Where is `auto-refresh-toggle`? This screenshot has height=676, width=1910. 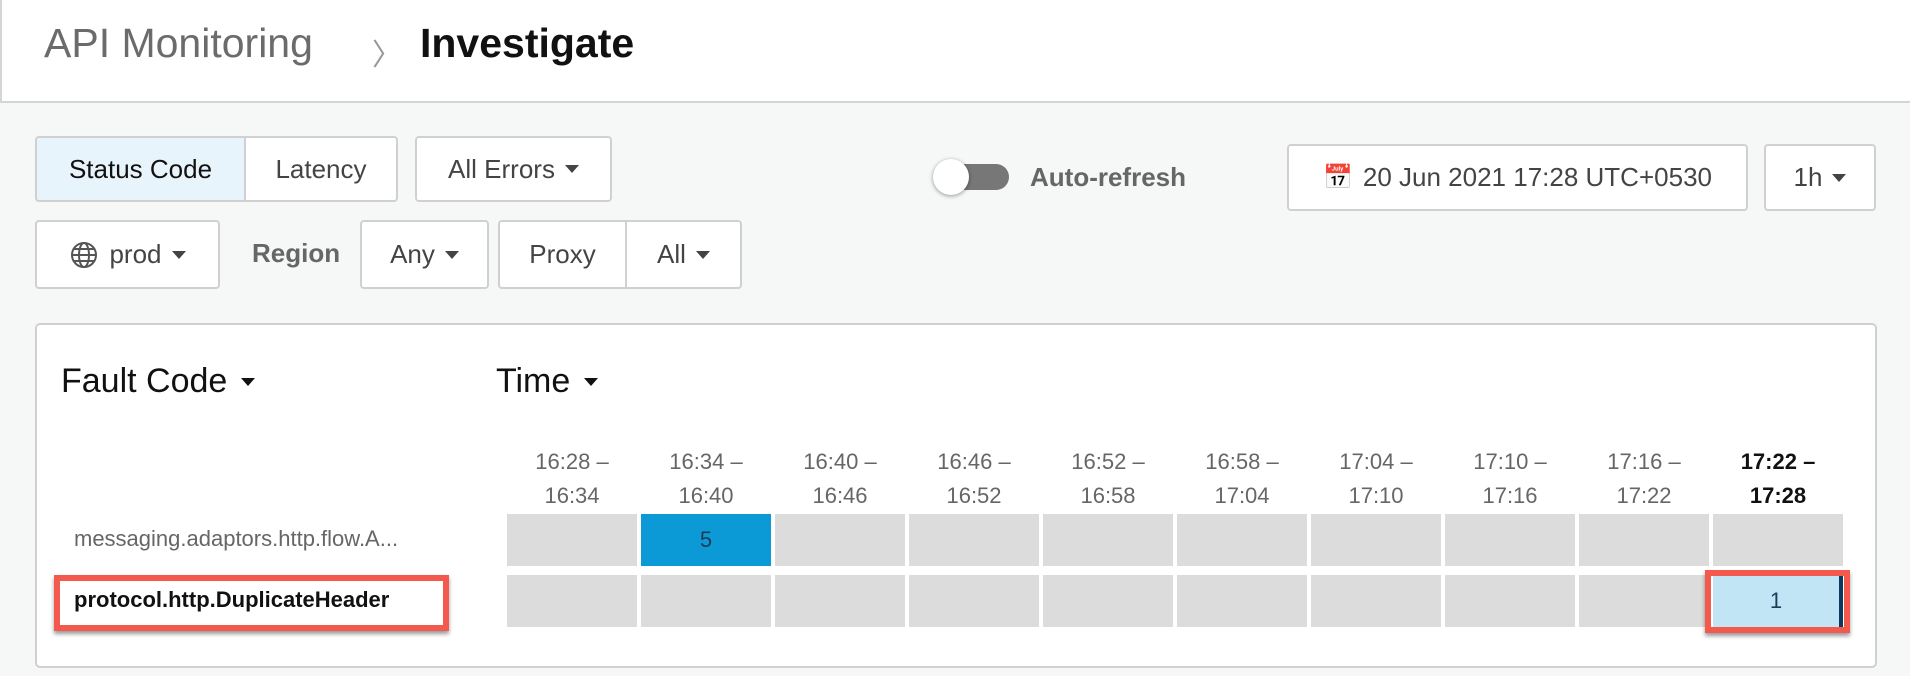 auto-refresh-toggle is located at coordinates (971, 177).